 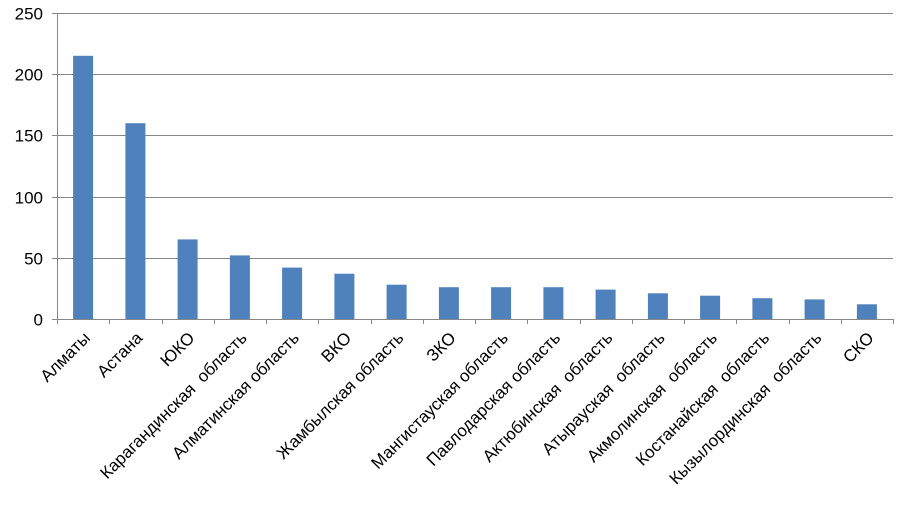 I want to click on x-category-label: ЮКО, so click(x=178, y=349).